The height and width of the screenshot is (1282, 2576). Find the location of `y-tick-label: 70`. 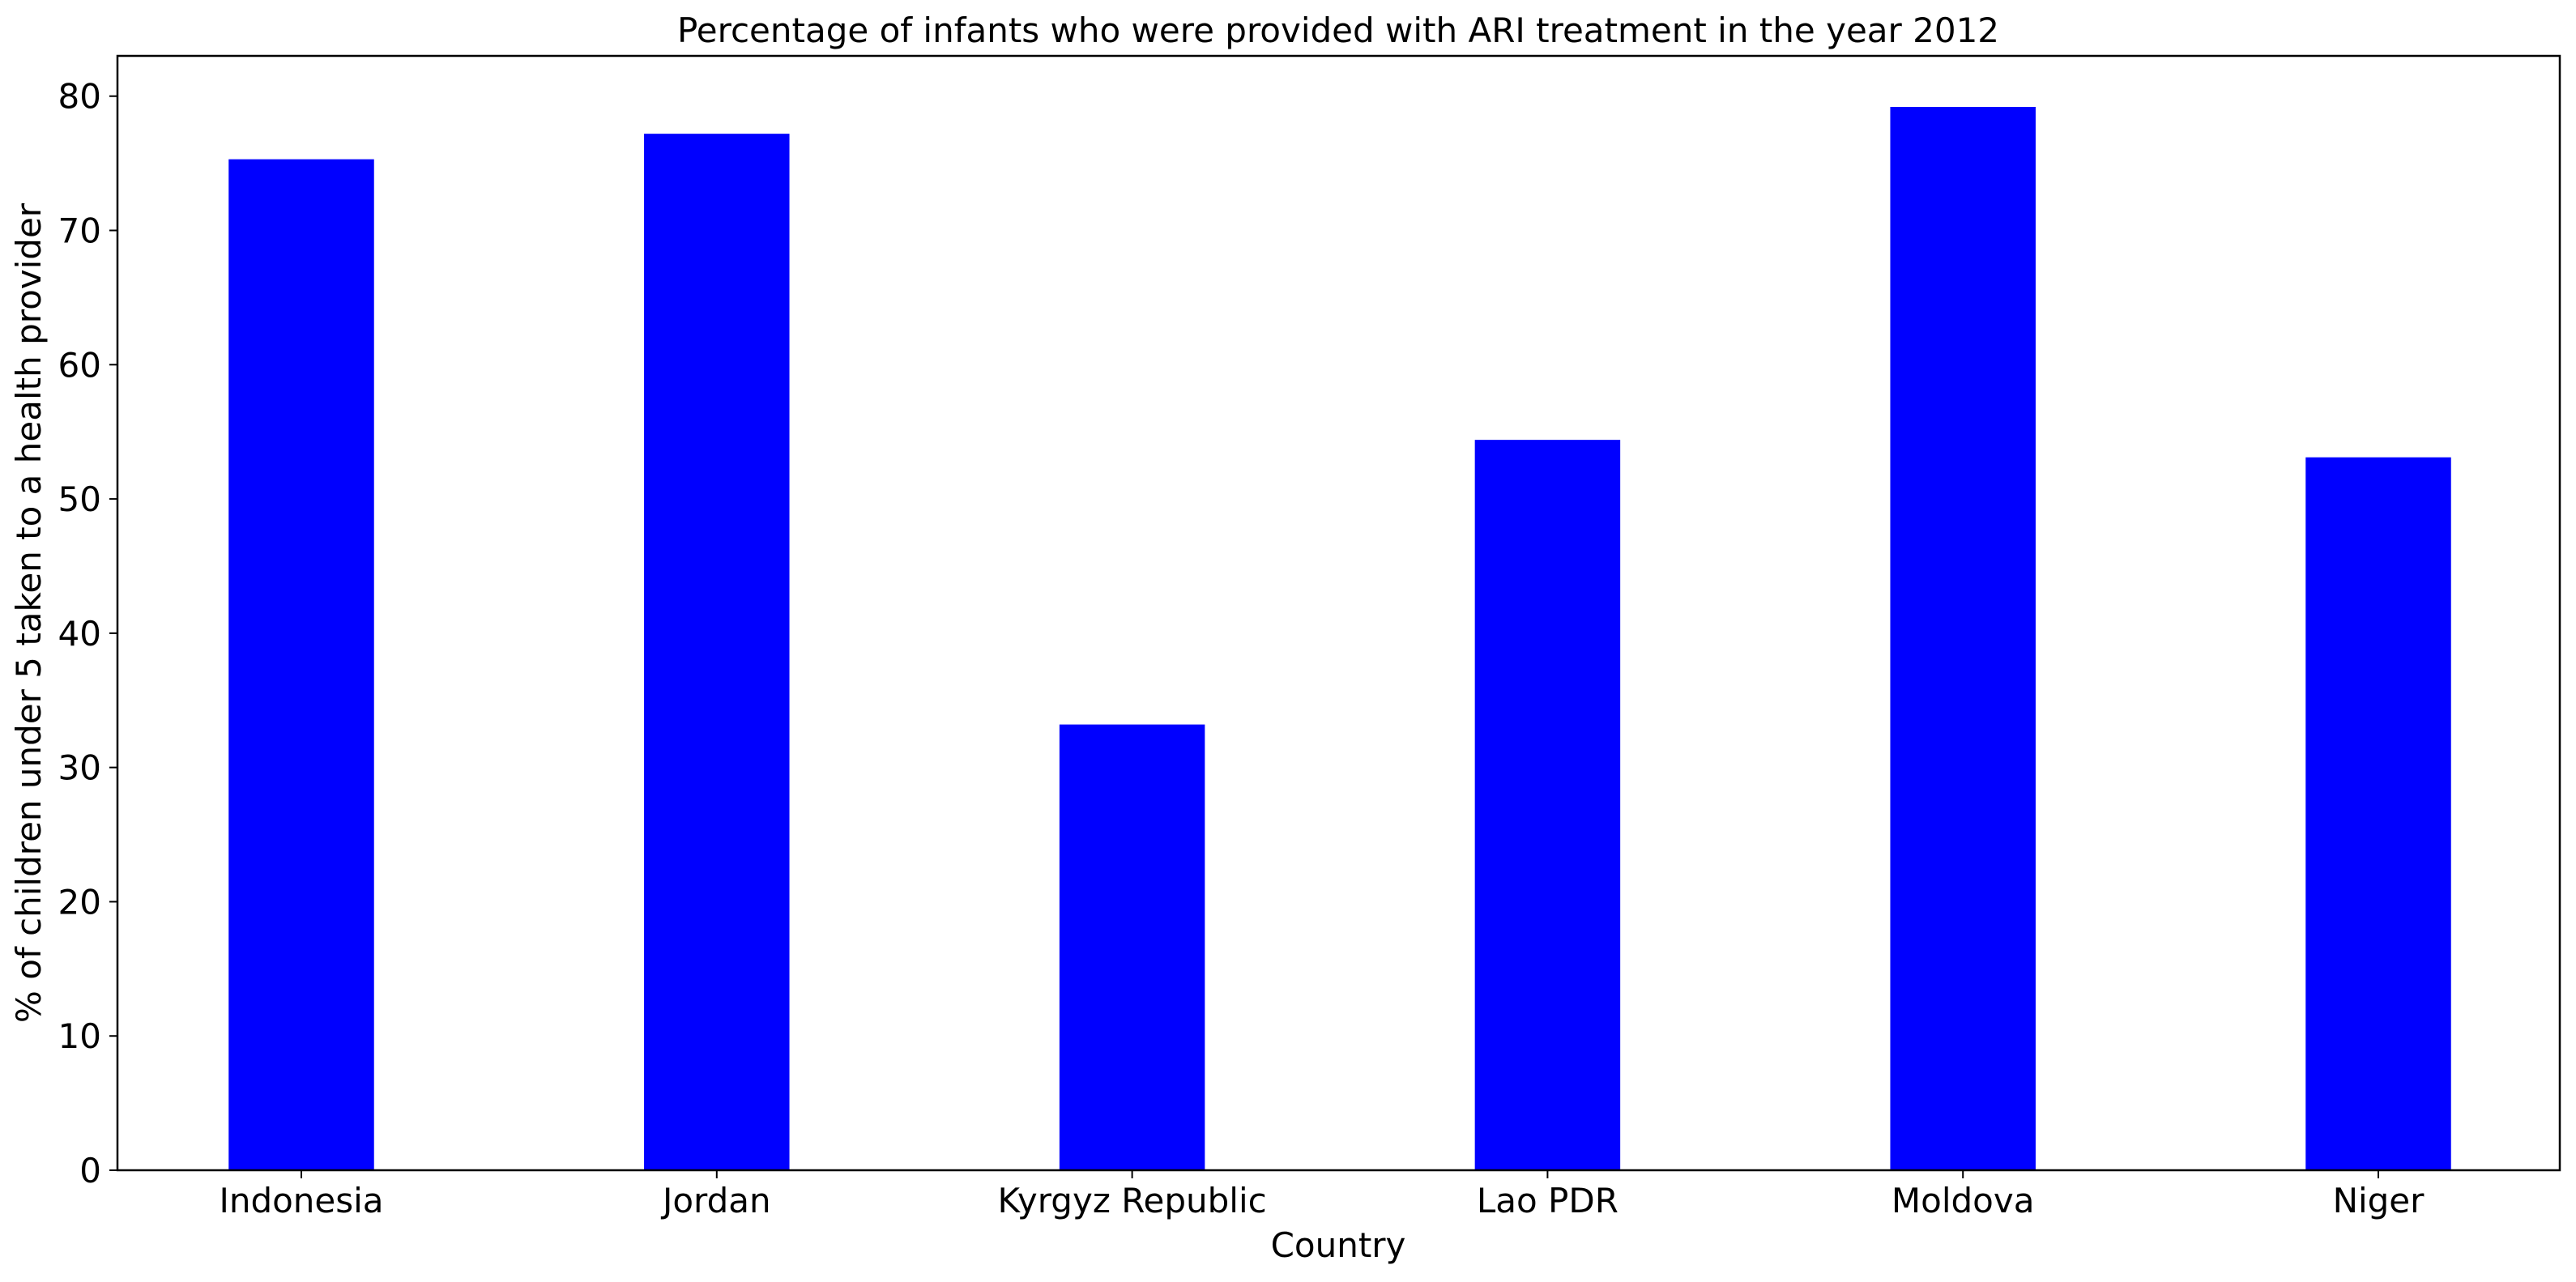

y-tick-label: 70 is located at coordinates (79, 231).